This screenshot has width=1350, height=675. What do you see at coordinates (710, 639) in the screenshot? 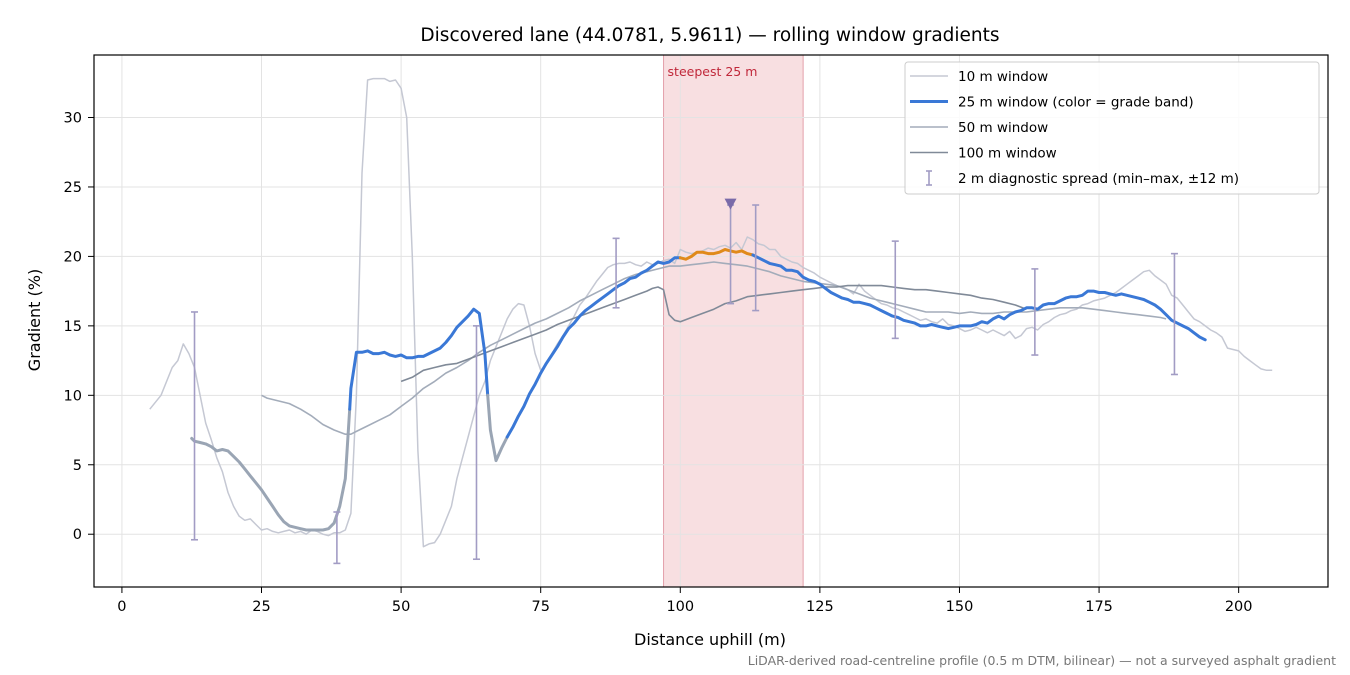
I see `x-axis-title: Distance uphill (m)` at bounding box center [710, 639].